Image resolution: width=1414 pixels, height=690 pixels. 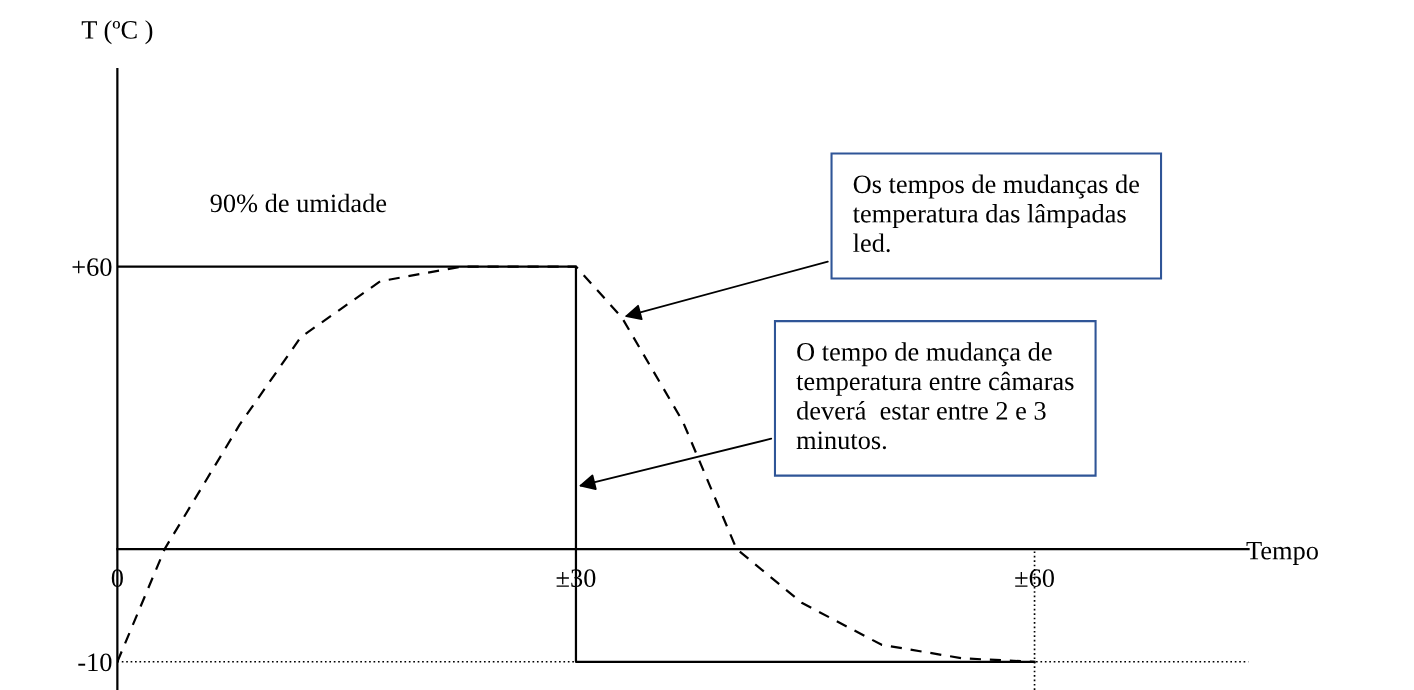 I want to click on annotation: 90% de umidade, so click(x=298, y=203).